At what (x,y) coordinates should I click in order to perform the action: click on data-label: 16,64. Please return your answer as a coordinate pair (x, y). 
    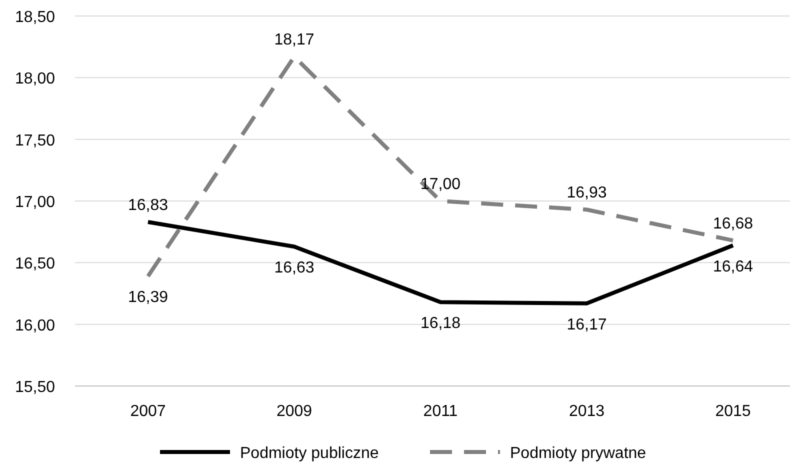
    Looking at the image, I should click on (733, 267).